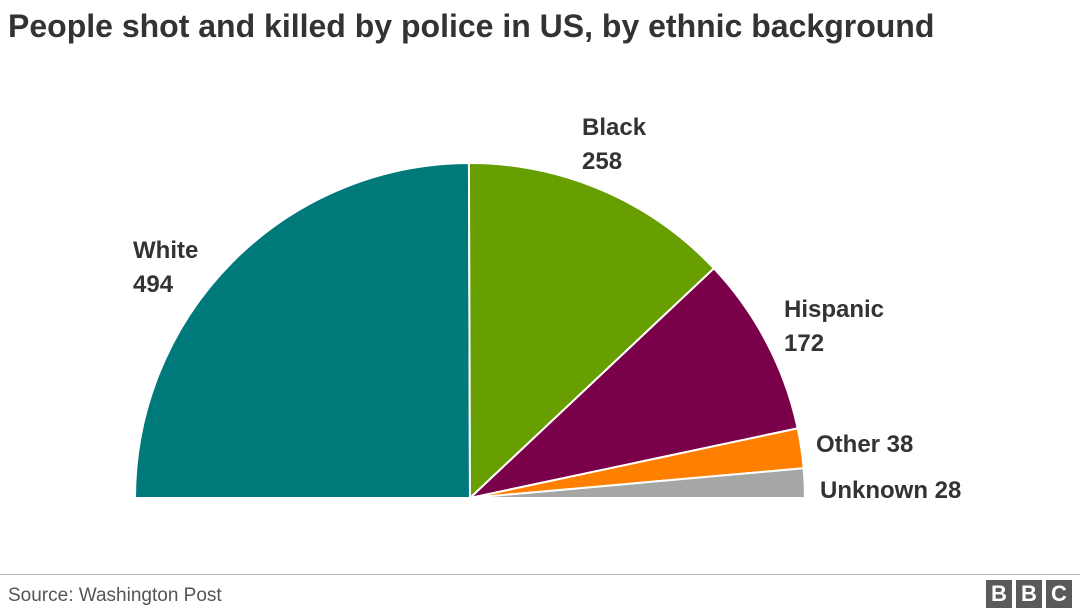  What do you see at coordinates (634, 383) in the screenshot?
I see `slice-hispanic` at bounding box center [634, 383].